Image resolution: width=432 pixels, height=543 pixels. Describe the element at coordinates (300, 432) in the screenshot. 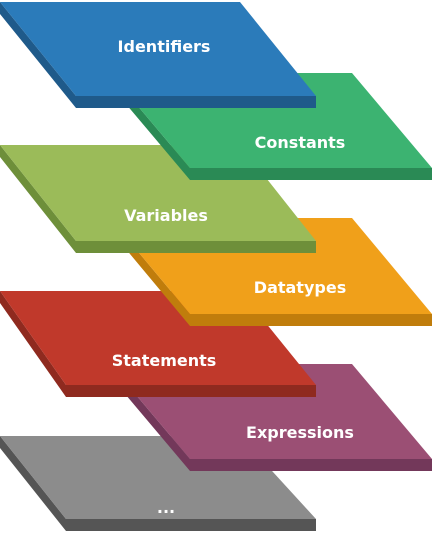

I see `layer-expressions-label: Expressions` at that location.